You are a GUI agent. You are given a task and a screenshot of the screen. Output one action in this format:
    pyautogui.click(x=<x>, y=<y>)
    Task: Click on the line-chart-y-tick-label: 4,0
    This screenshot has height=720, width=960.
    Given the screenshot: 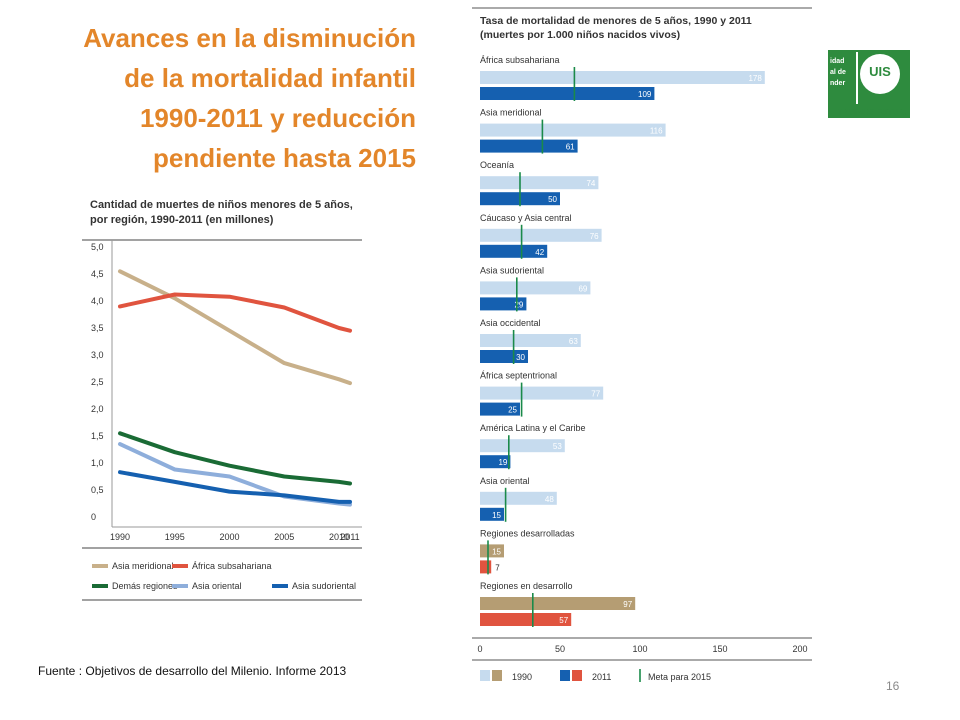 What is the action you would take?
    pyautogui.click(x=97, y=301)
    